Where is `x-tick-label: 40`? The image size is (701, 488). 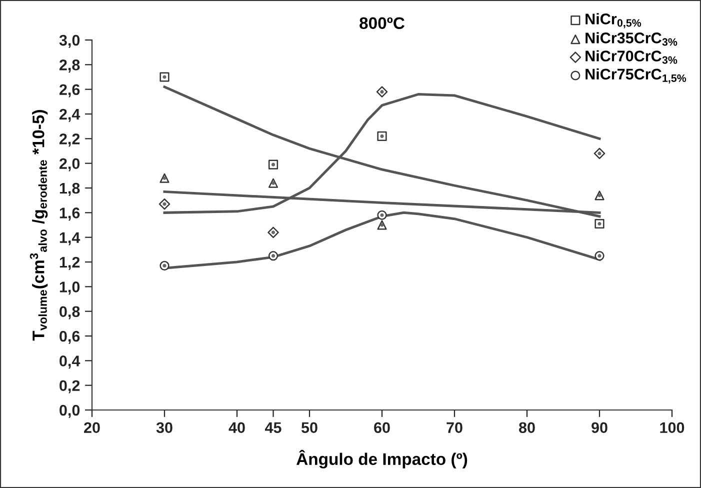 x-tick-label: 40 is located at coordinates (236, 428).